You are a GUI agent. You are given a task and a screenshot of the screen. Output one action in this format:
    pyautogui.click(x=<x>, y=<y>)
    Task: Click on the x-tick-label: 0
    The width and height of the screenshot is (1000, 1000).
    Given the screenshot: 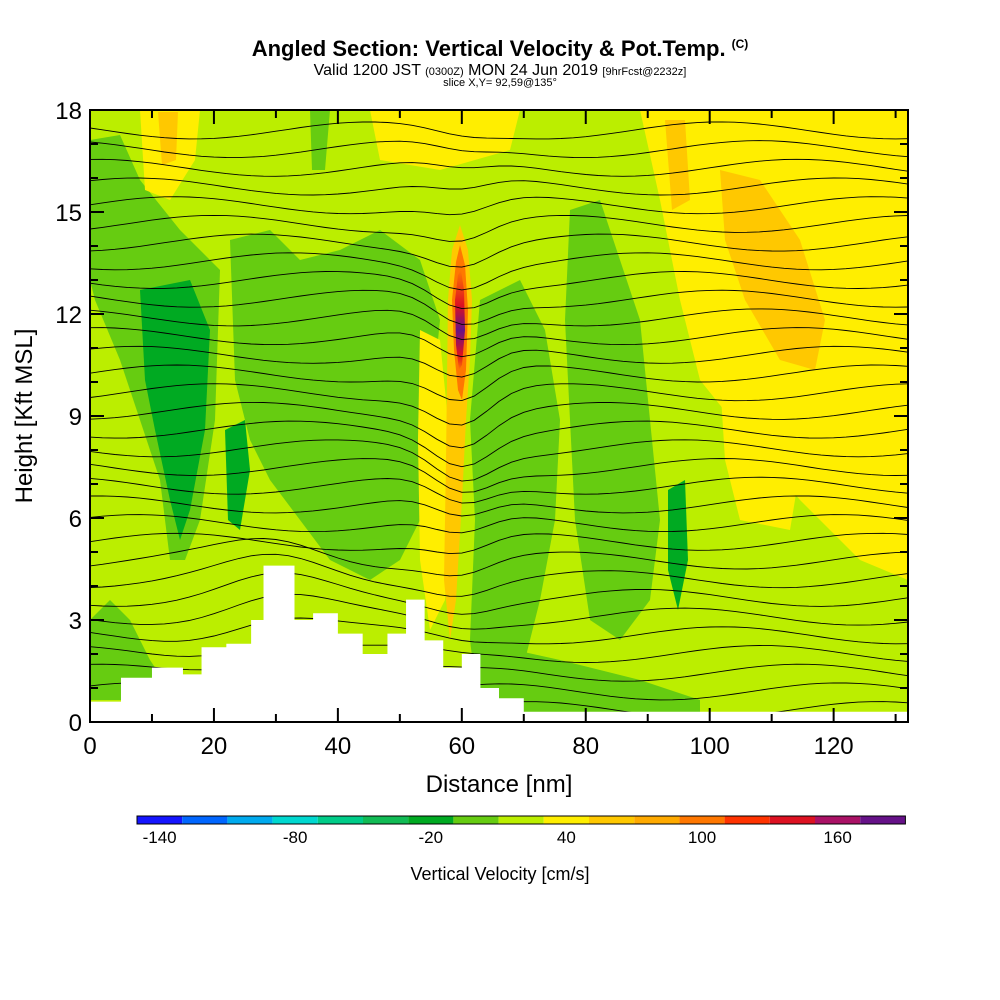 What is the action you would take?
    pyautogui.click(x=89, y=746)
    